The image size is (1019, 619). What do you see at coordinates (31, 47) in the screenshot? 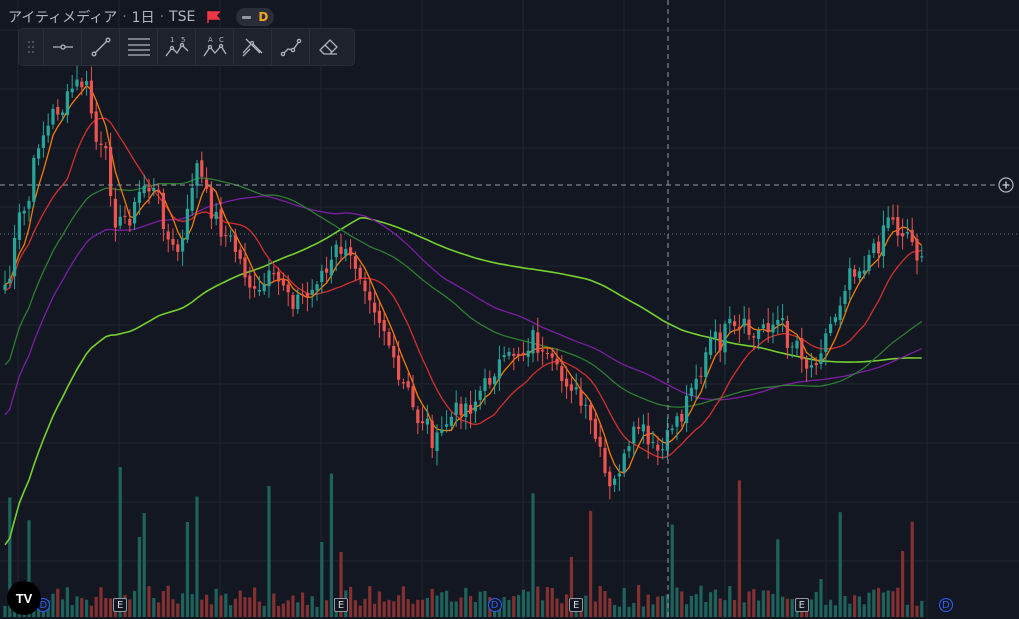
I see `drag-handle-icon` at bounding box center [31, 47].